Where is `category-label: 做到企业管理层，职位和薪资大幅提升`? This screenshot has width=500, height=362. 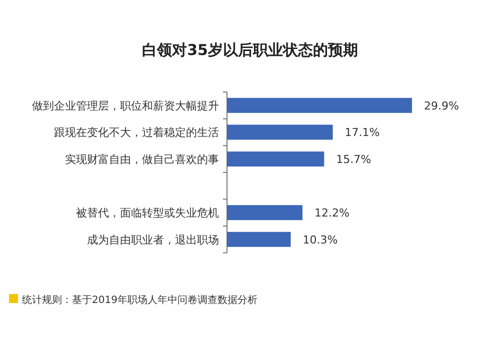 category-label: 做到企业管理层，职位和薪资大幅提升 is located at coordinates (125, 105).